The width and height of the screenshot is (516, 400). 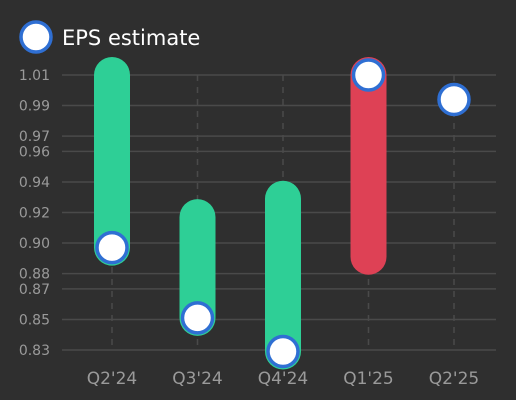 I want to click on legend: EPS estimate, so click(x=109, y=37).